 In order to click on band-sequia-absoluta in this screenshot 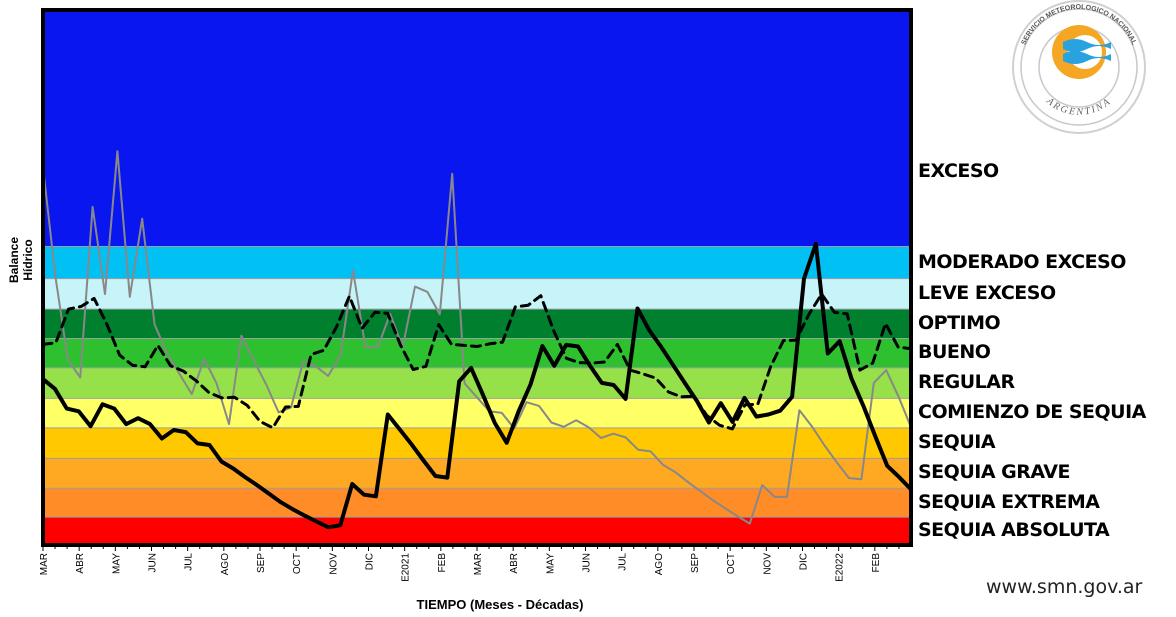, I will do `click(477, 531)`.